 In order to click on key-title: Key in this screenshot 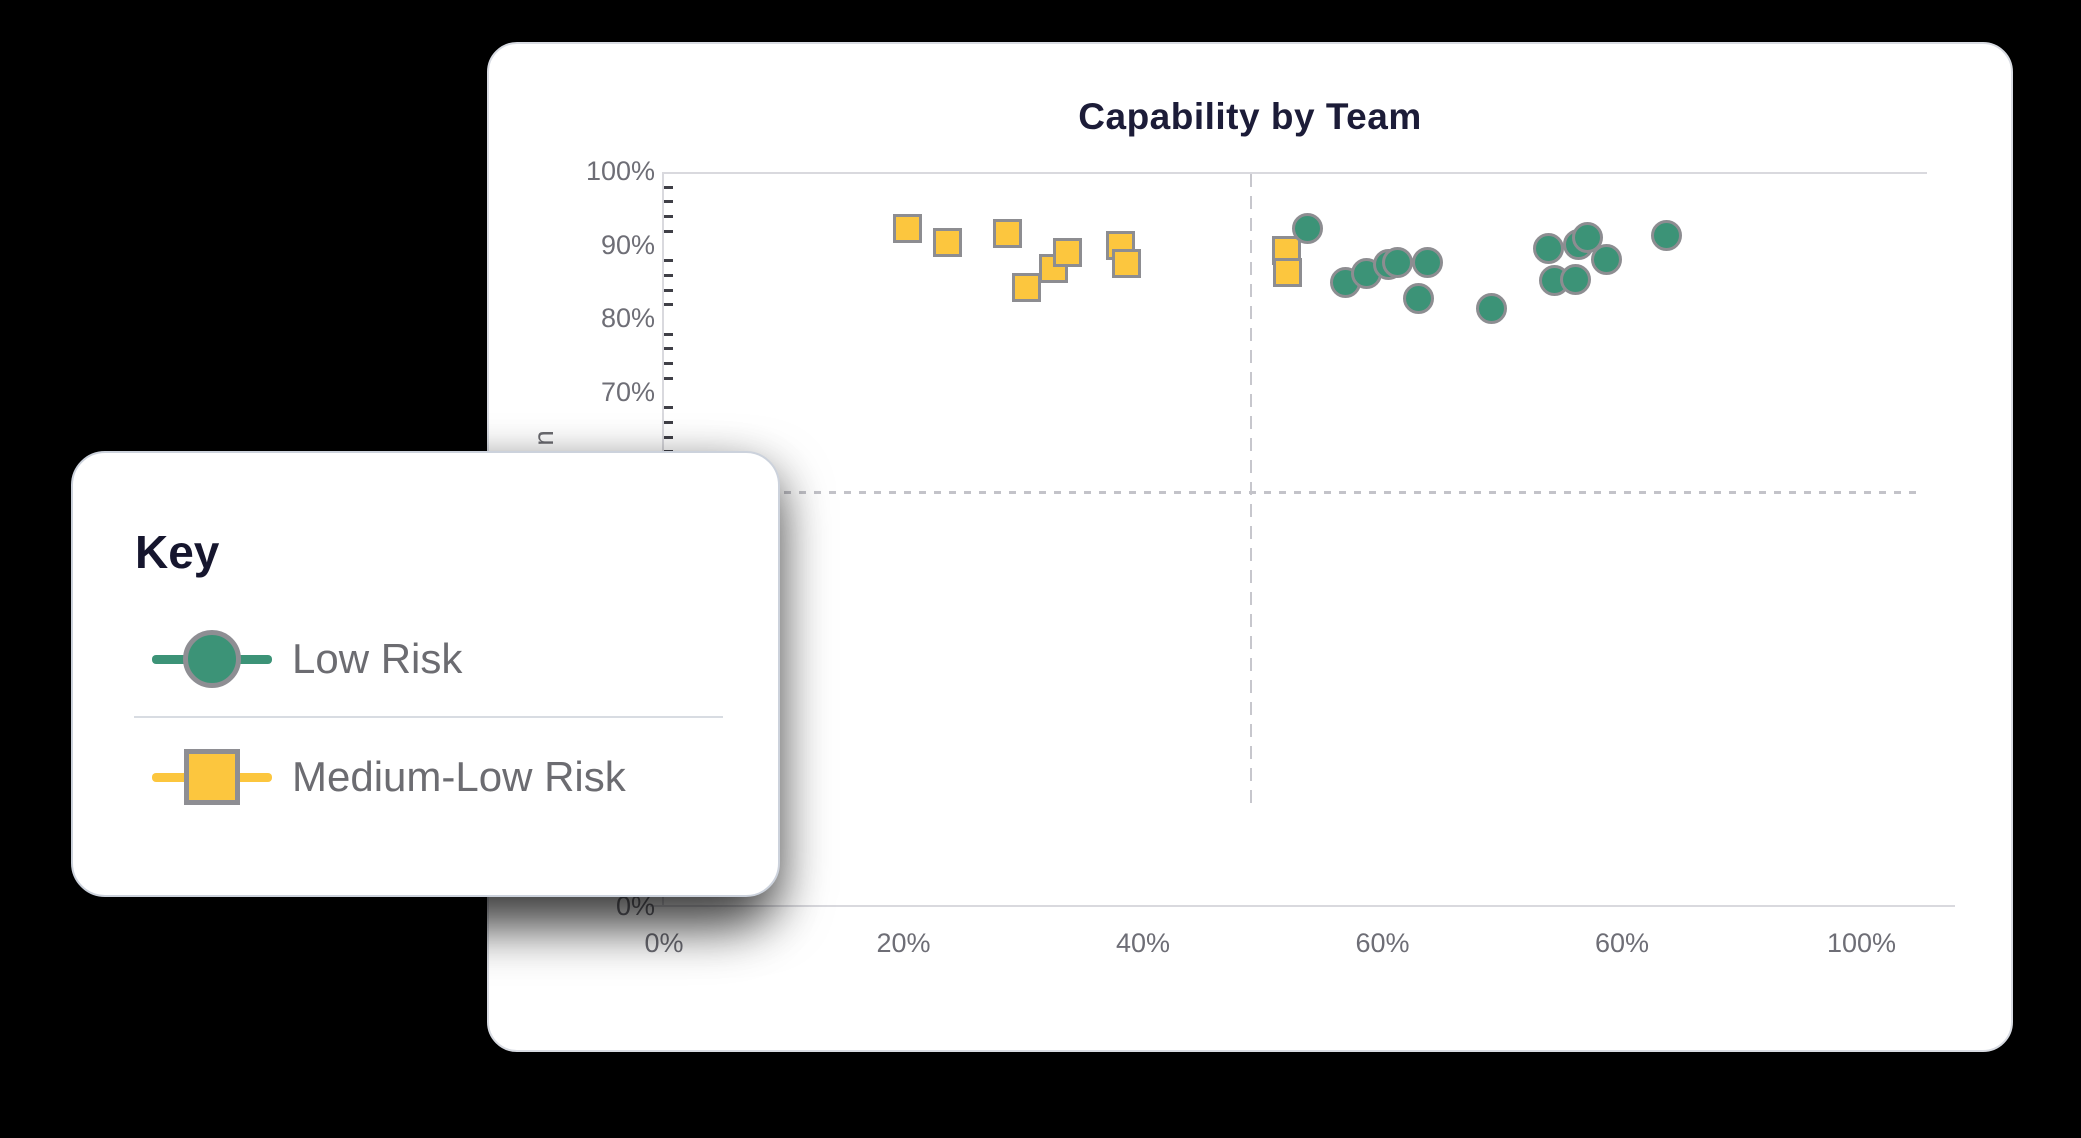, I will do `click(177, 552)`.